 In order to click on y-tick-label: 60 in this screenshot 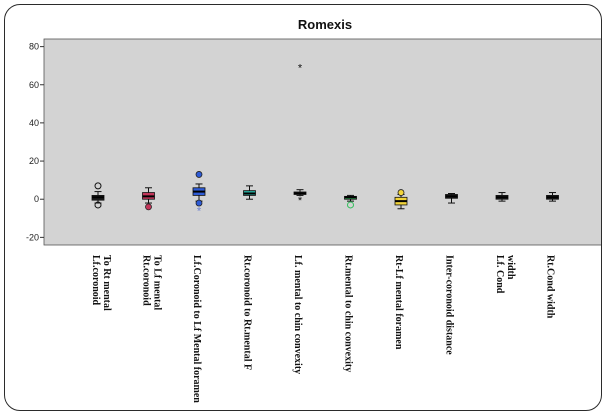, I will do `click(34, 85)`.